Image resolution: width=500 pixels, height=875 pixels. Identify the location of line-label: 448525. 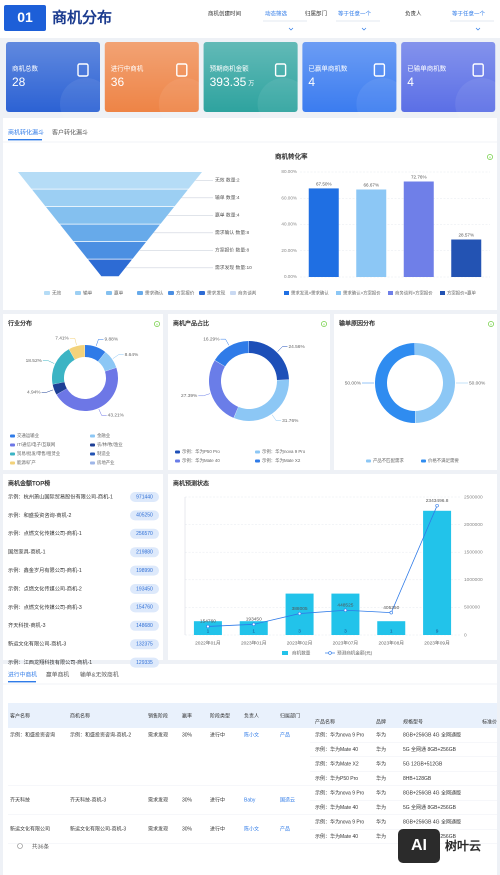
(345, 606).